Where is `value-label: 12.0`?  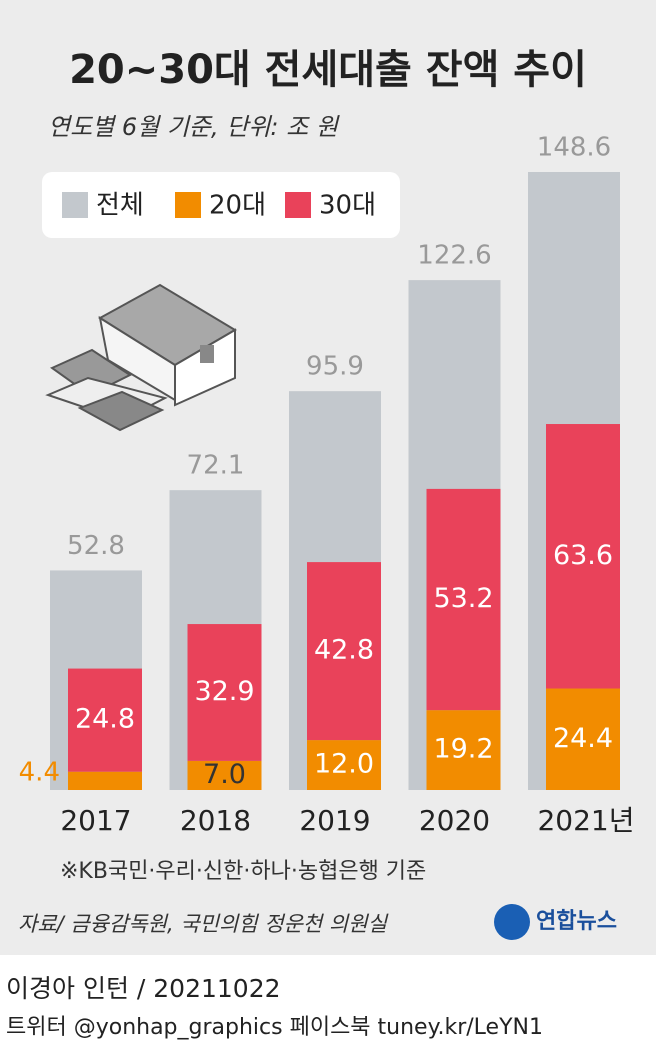
value-label: 12.0 is located at coordinates (344, 764).